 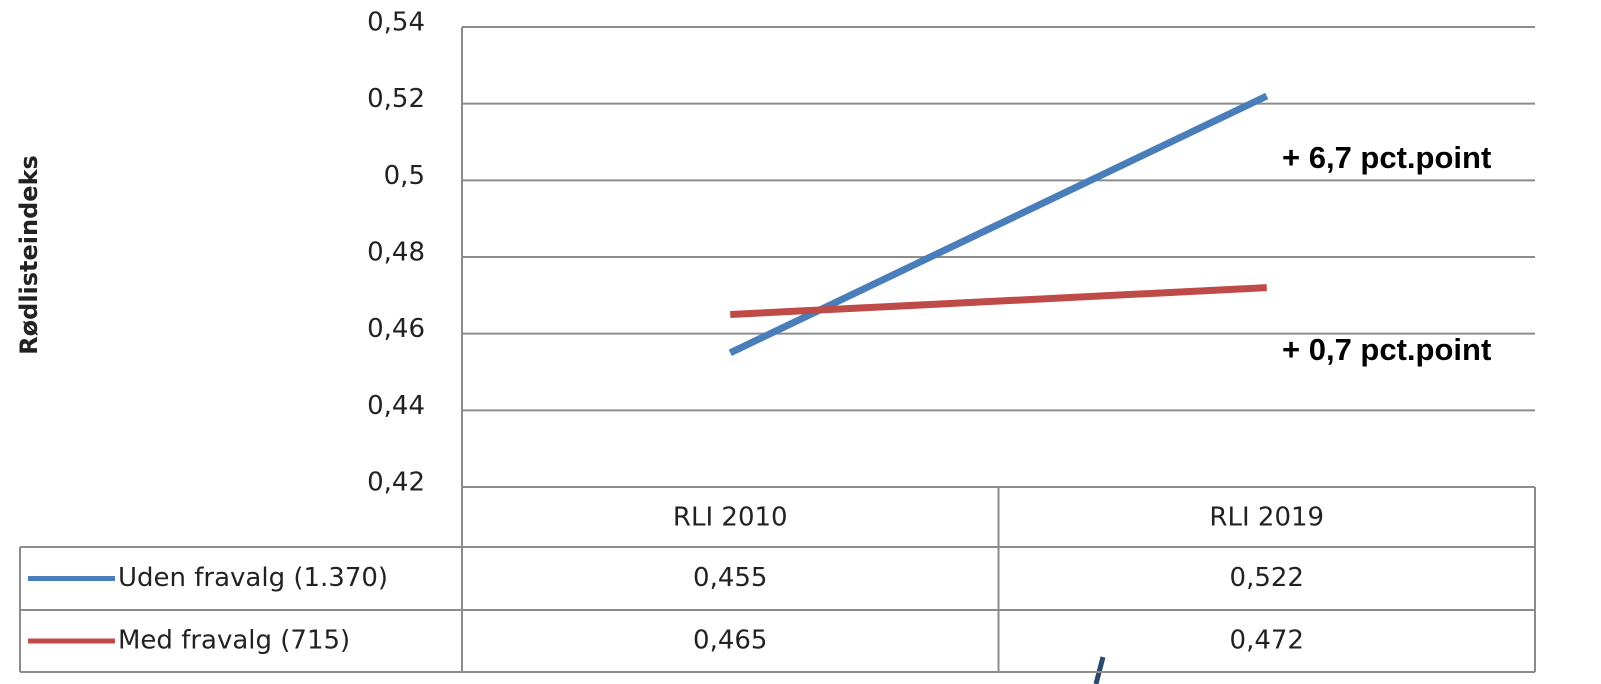 What do you see at coordinates (730, 518) in the screenshot?
I see `x-tick-label: RLI 2010` at bounding box center [730, 518].